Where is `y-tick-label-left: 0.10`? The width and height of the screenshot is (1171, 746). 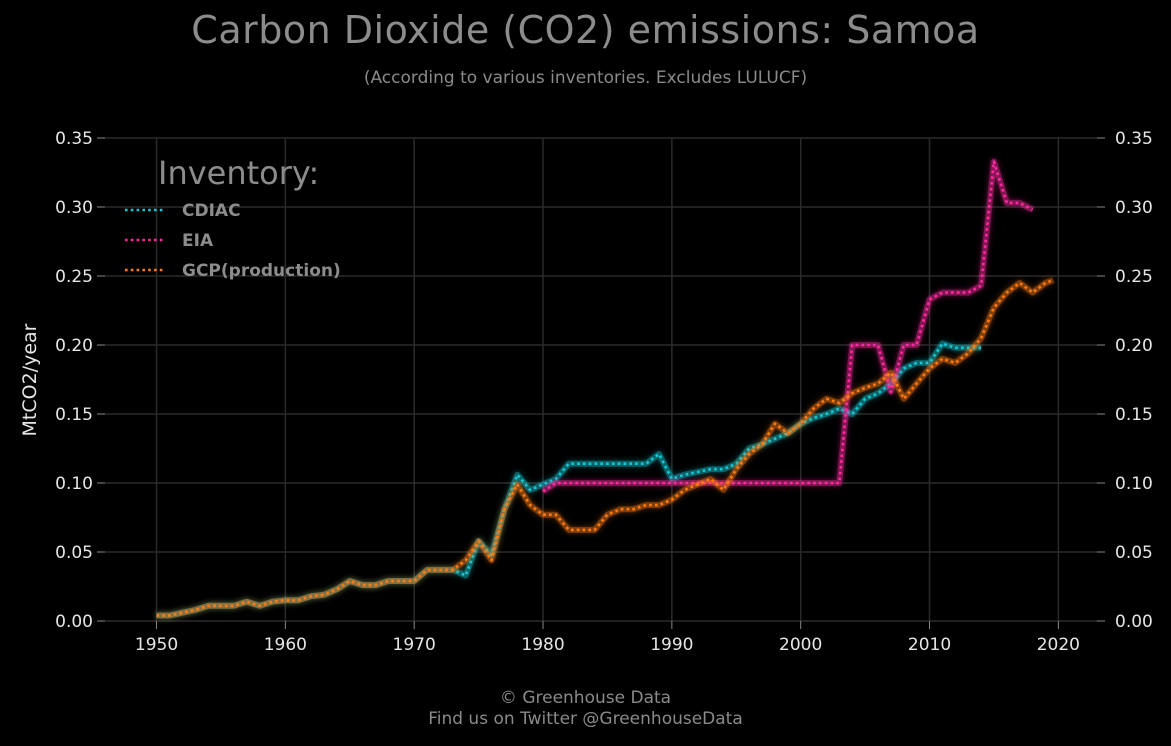 y-tick-label-left: 0.10 is located at coordinates (74, 484).